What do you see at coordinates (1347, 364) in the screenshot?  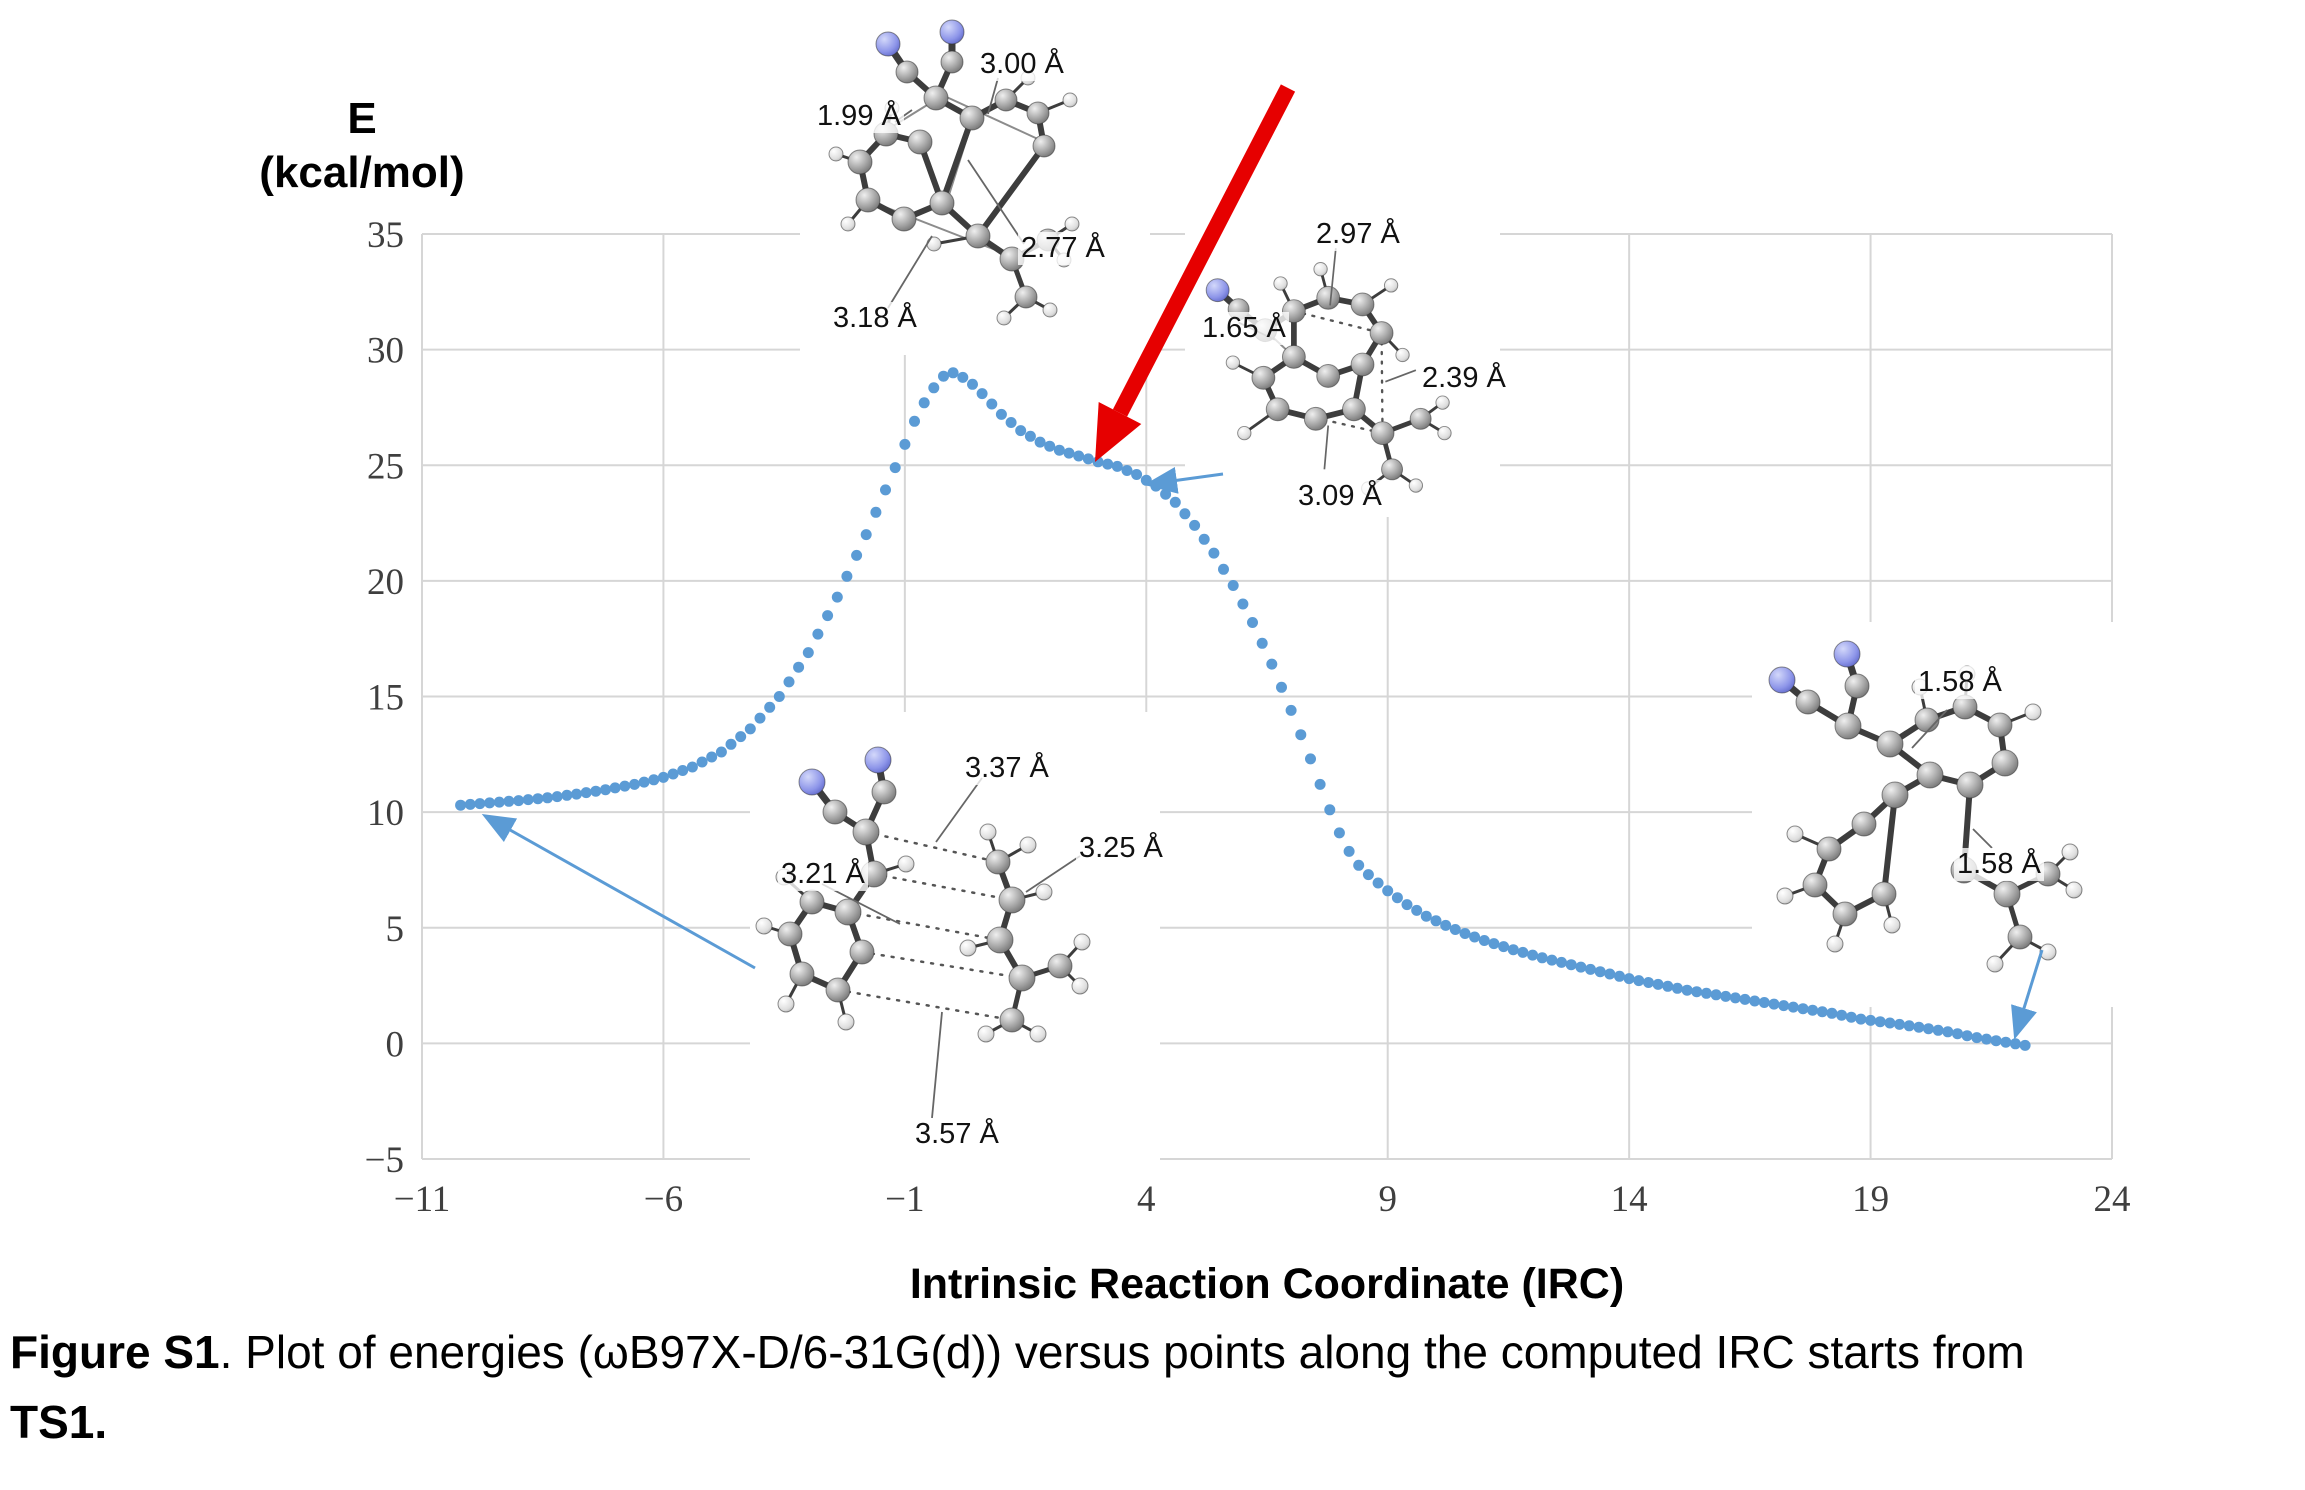 I see `inset-shoulder-structure: 2.97 Å 1.65 Å 2.39 Å 3.09 Å` at bounding box center [1347, 364].